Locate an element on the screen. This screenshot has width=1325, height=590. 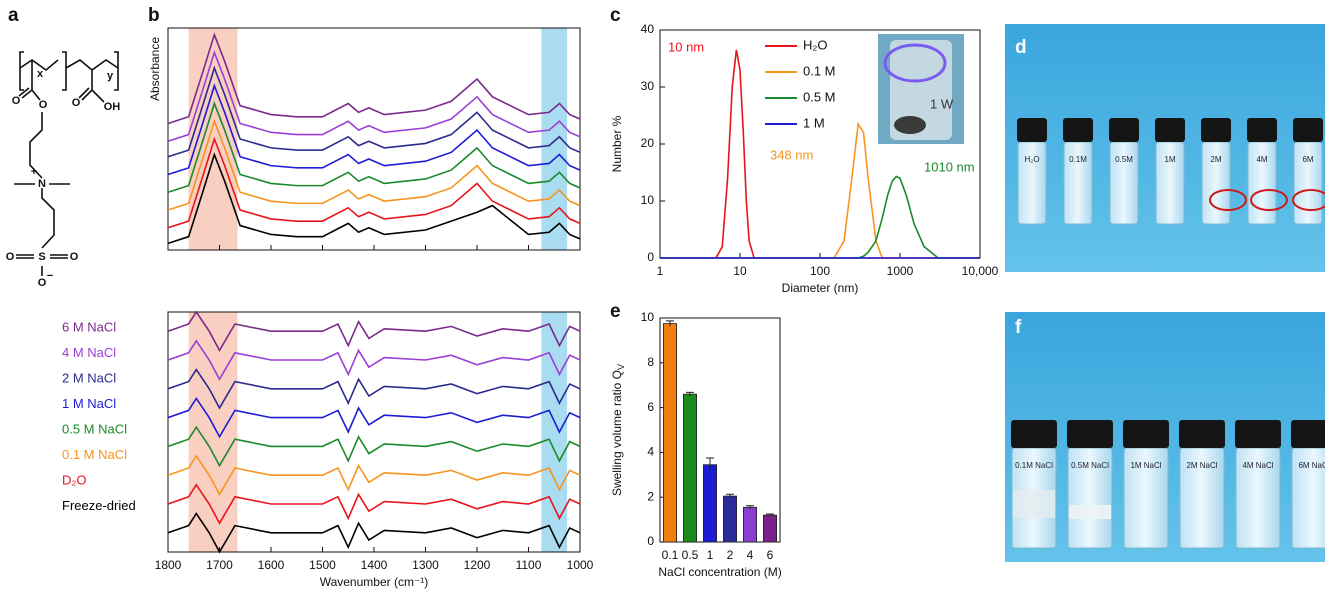
x-tick-label: 1500 is located at coordinates (322, 565).